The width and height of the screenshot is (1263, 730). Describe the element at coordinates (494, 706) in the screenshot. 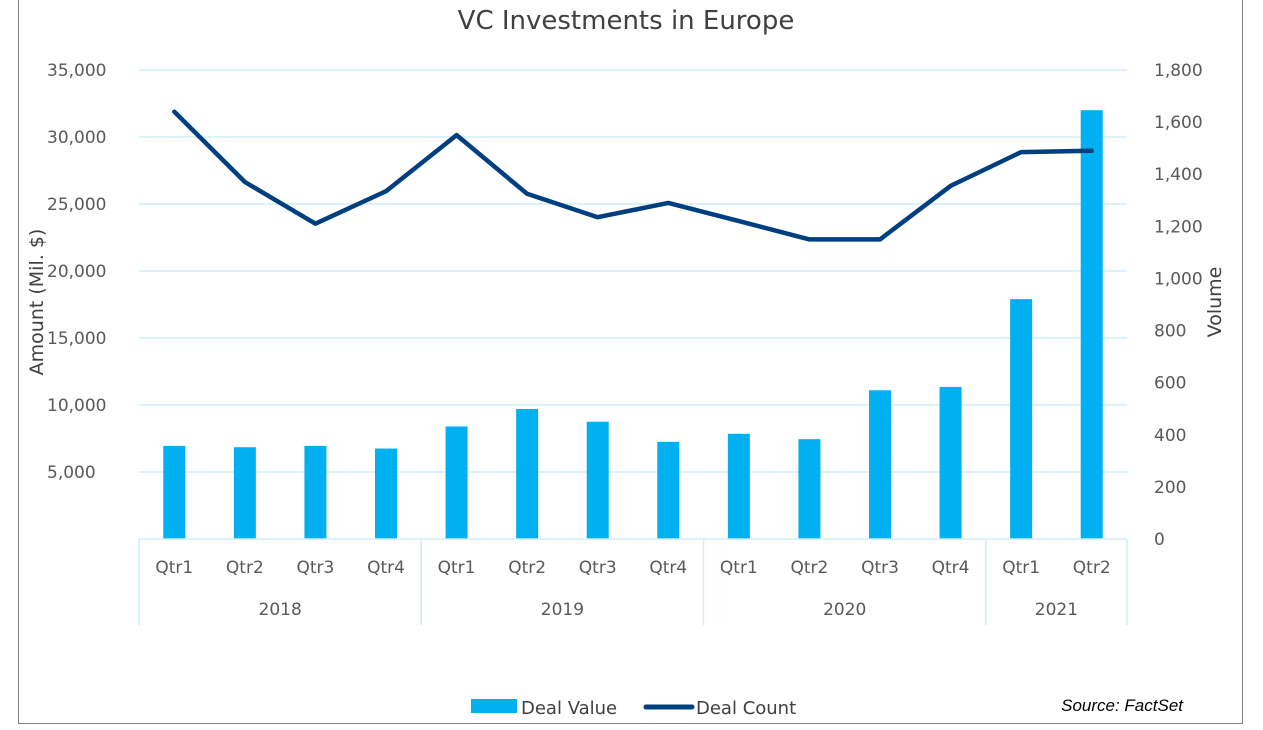

I see `legend-swatch-deal-value` at that location.